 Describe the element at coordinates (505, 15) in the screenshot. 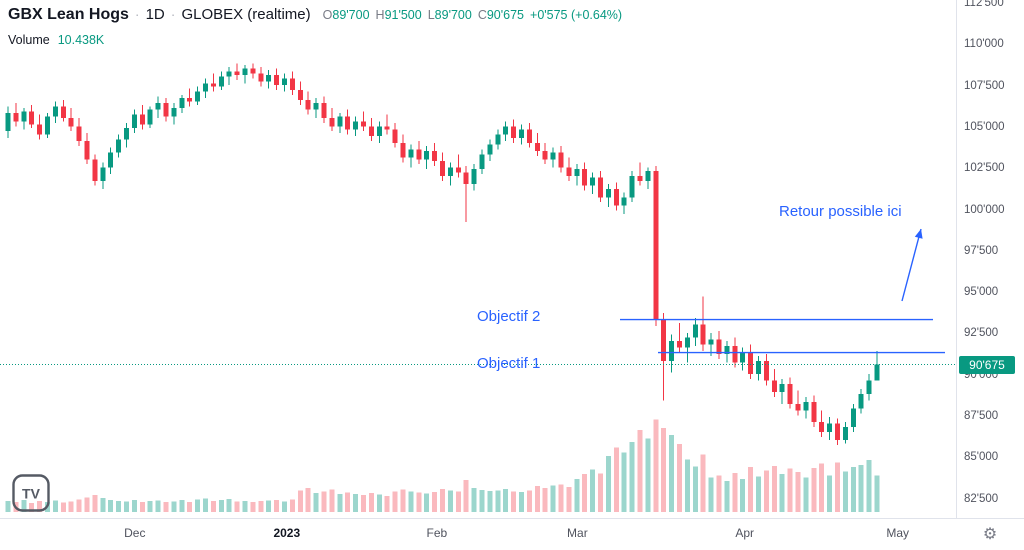

I see `close-value: 90'675` at that location.